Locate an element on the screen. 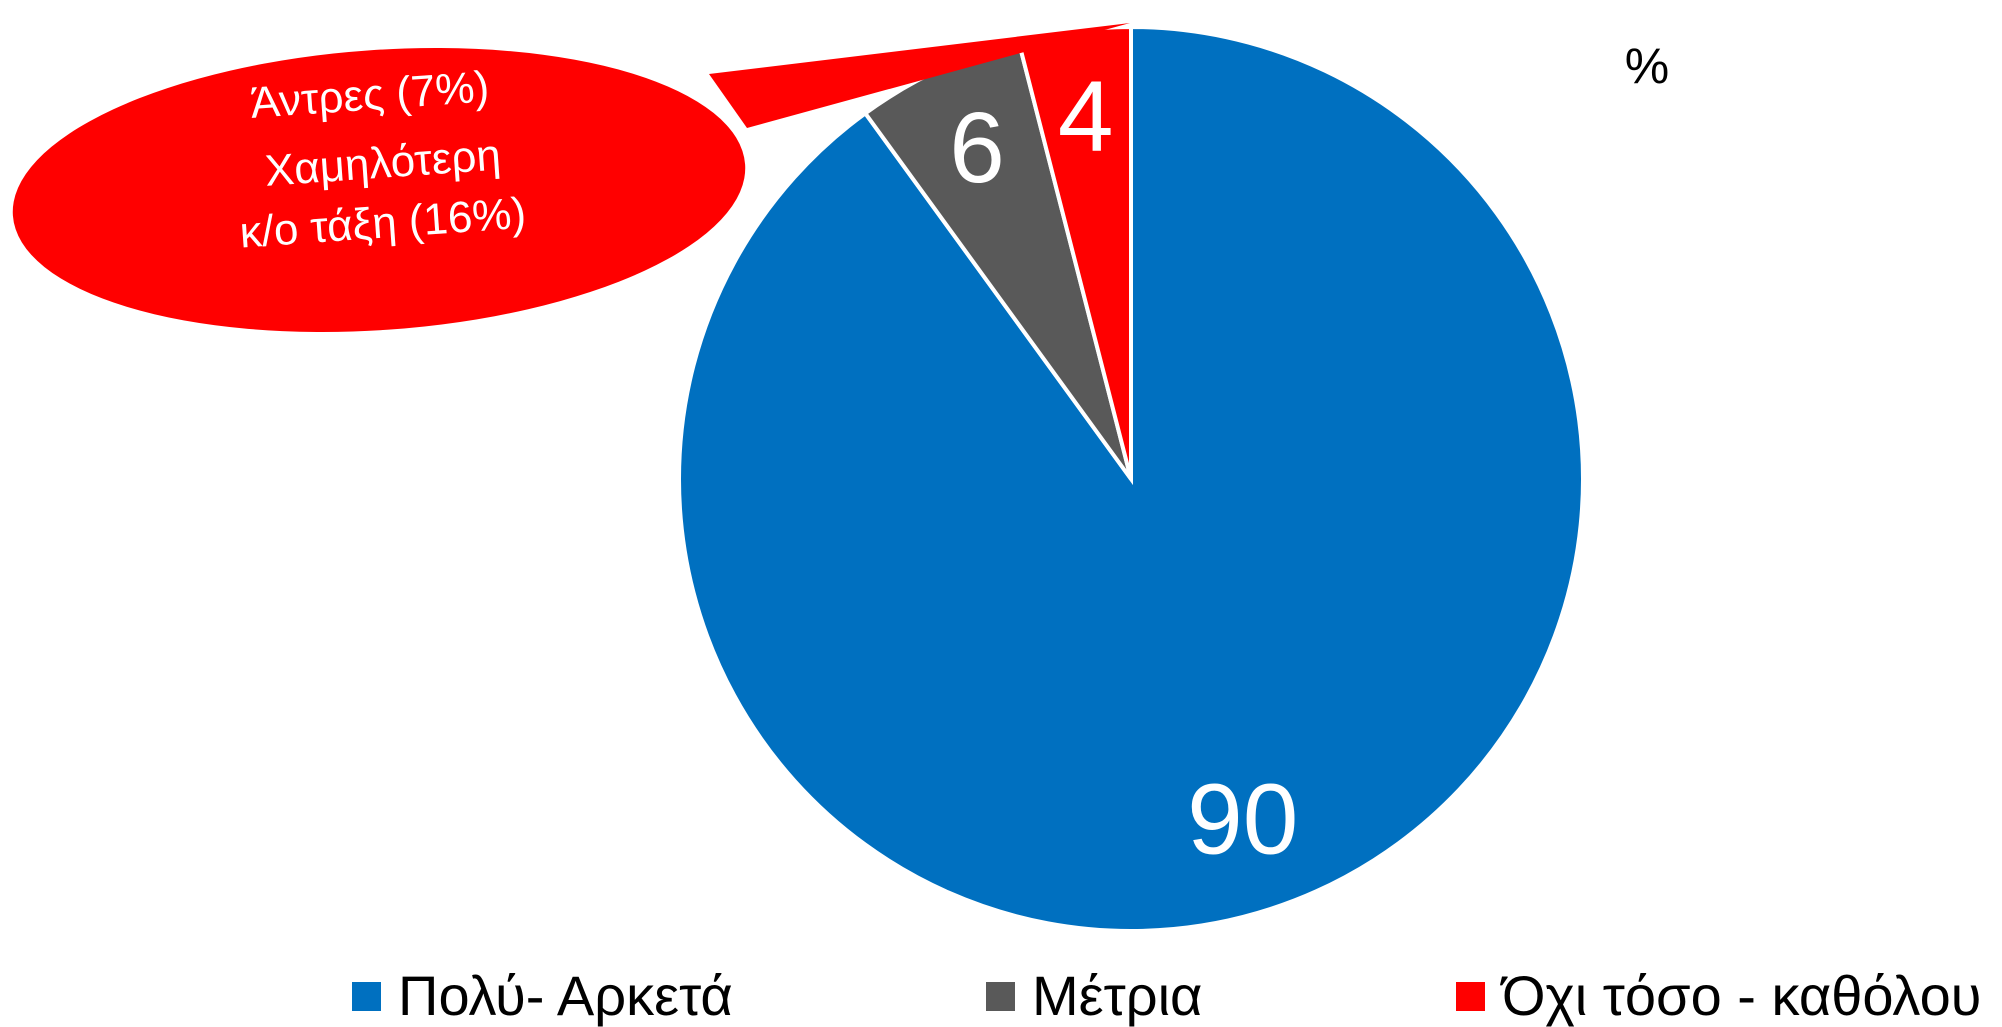 Image resolution: width=2002 pixels, height=1027 pixels. legend-label: Όχι τόσο - καθόλου is located at coordinates (1740, 995).